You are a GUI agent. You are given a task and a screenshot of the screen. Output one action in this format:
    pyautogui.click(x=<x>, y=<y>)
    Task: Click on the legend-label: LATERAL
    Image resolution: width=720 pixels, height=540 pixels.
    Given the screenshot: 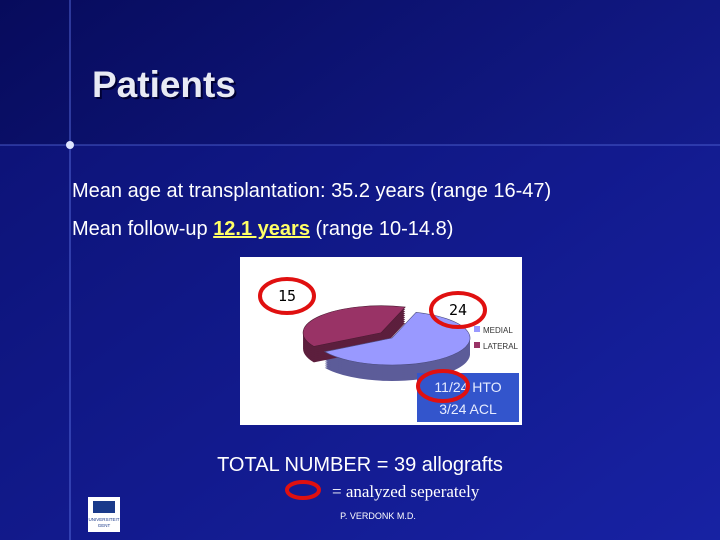 What is the action you would take?
    pyautogui.click(x=501, y=346)
    